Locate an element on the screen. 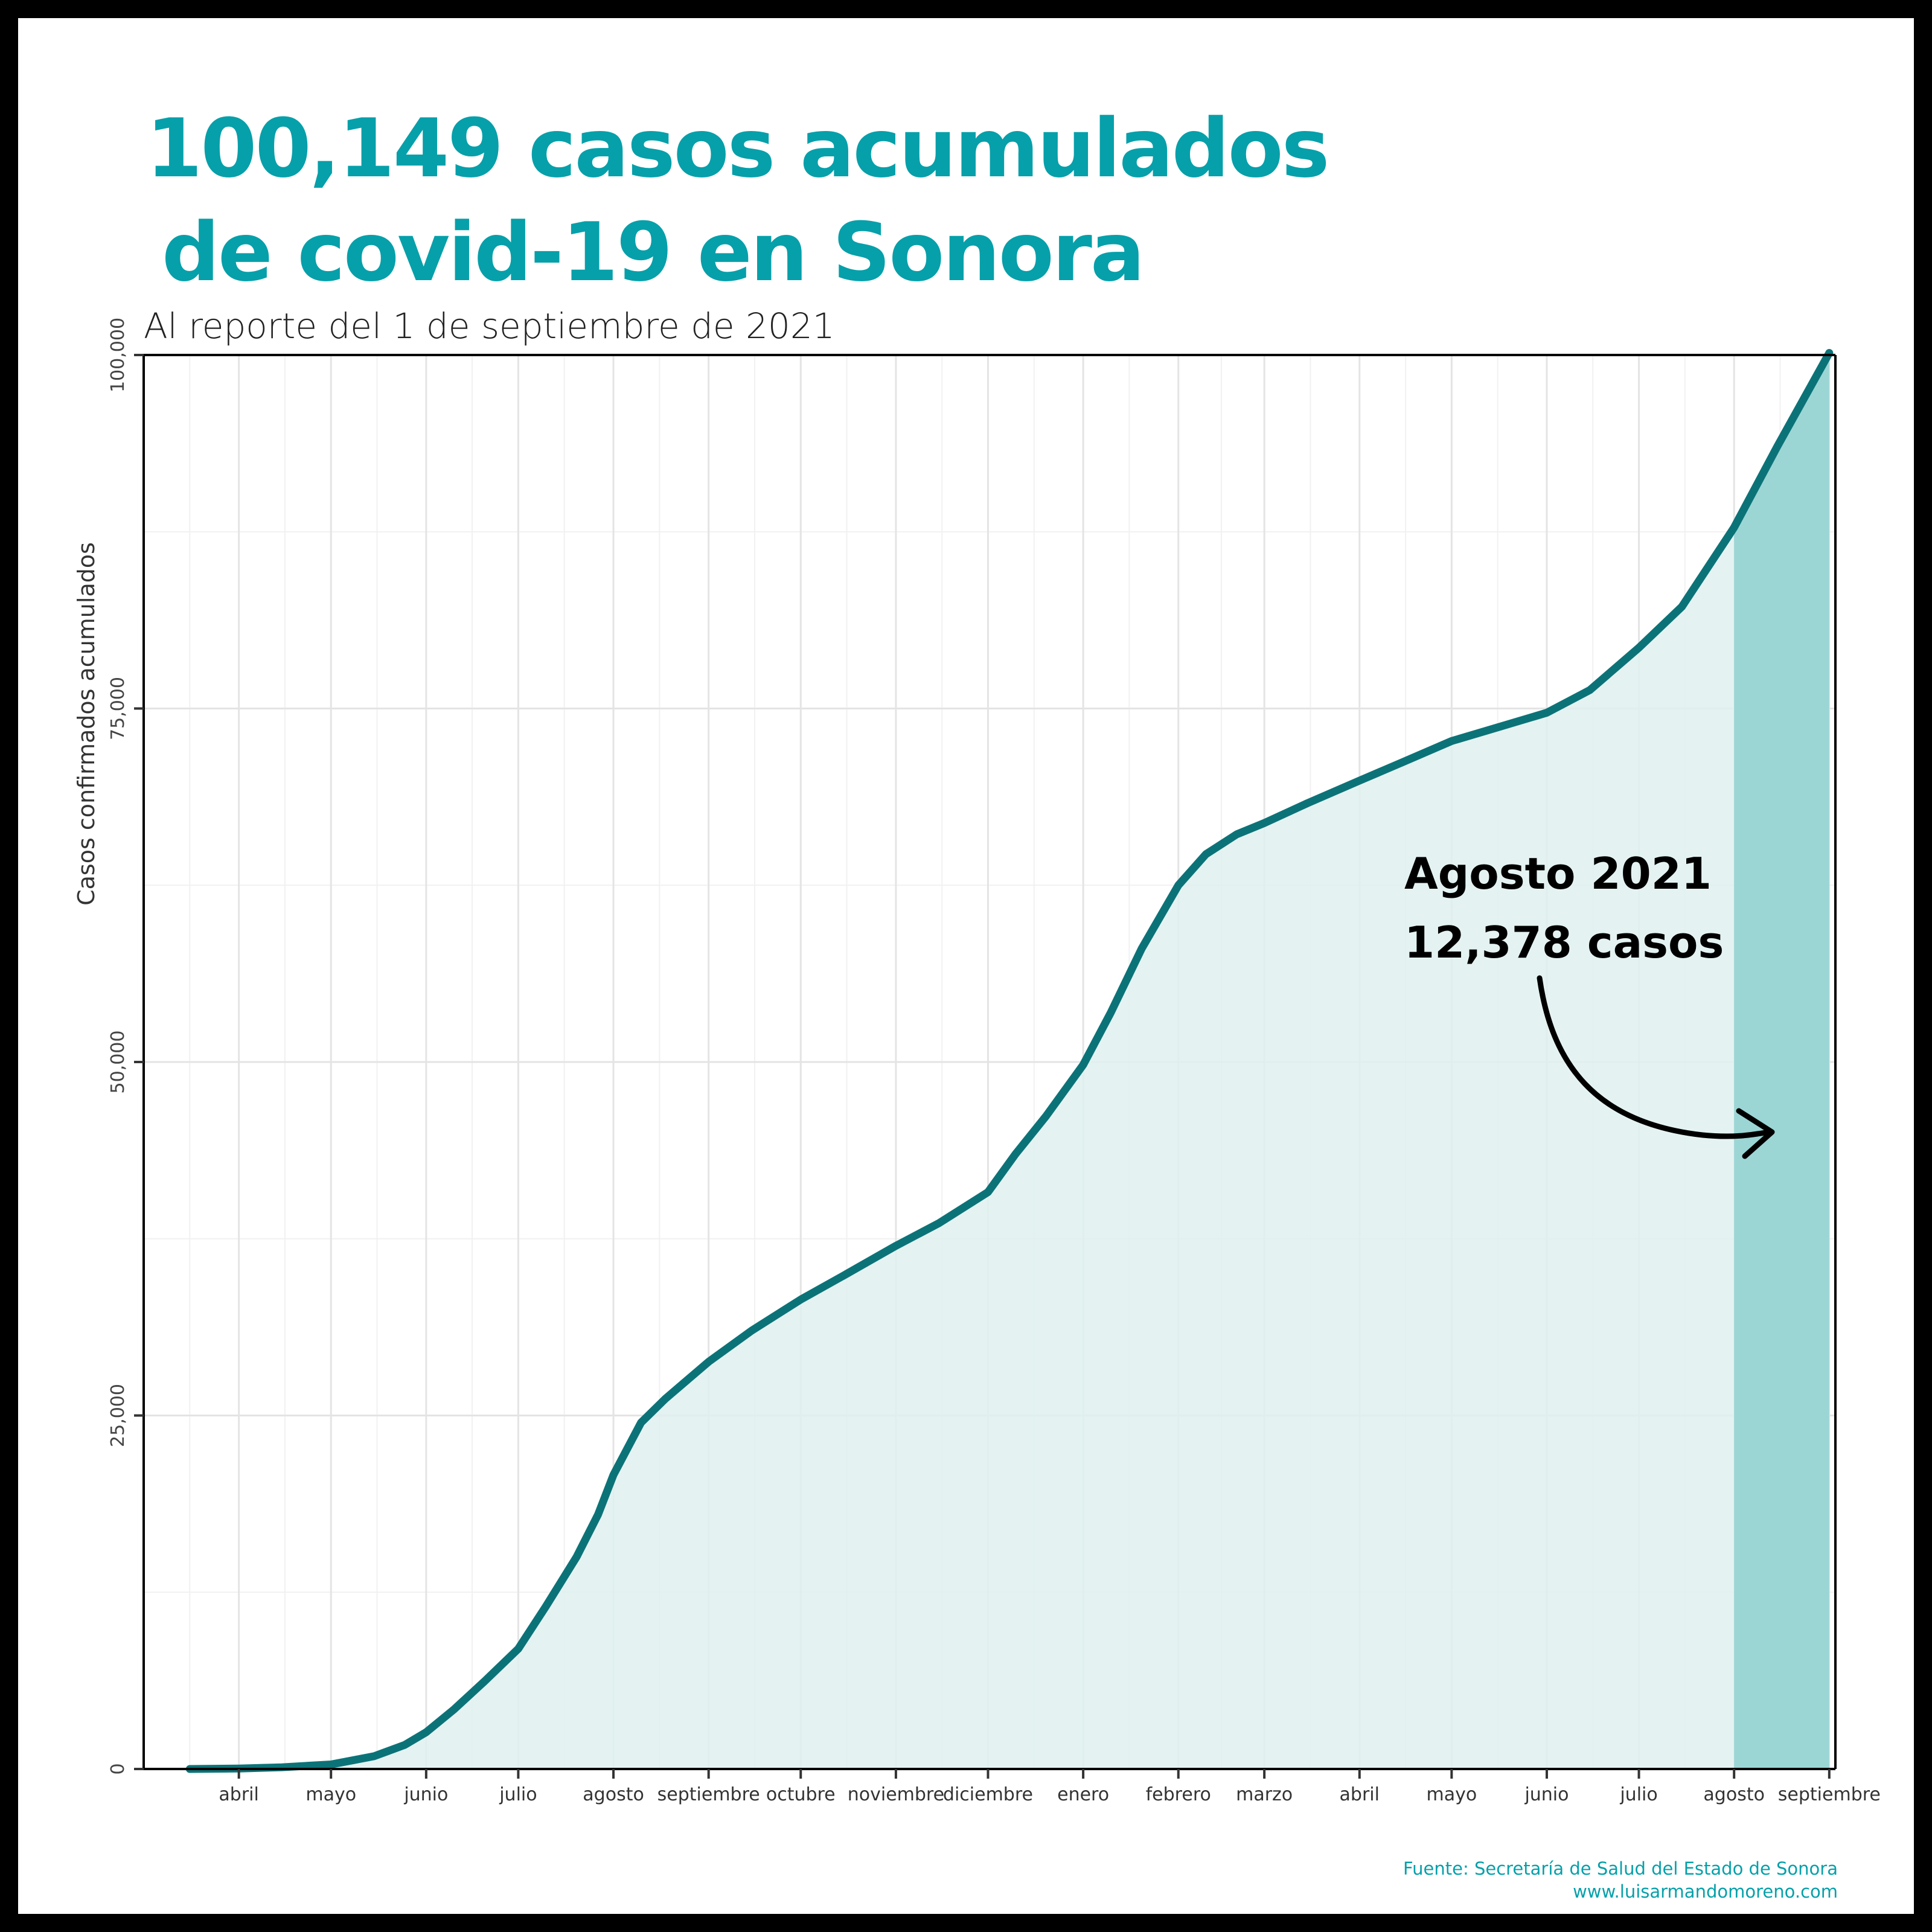 This screenshot has width=1932, height=1932. y-tick-label: 100,000 is located at coordinates (118, 355).